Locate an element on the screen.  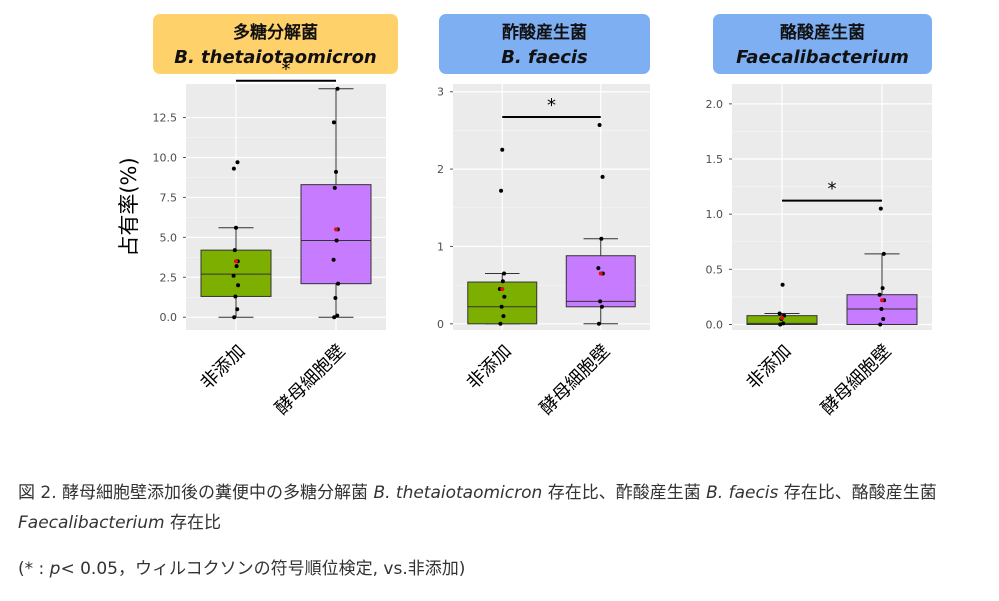
y-tick-label: 2 is located at coordinates (440, 169).